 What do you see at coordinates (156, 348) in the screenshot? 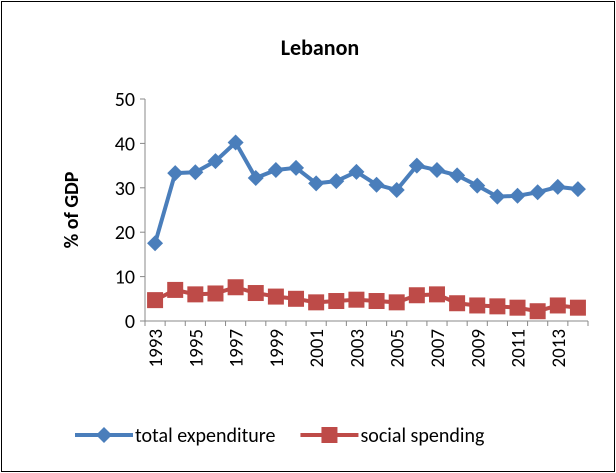
I see `x-tick-label: 1993` at bounding box center [156, 348].